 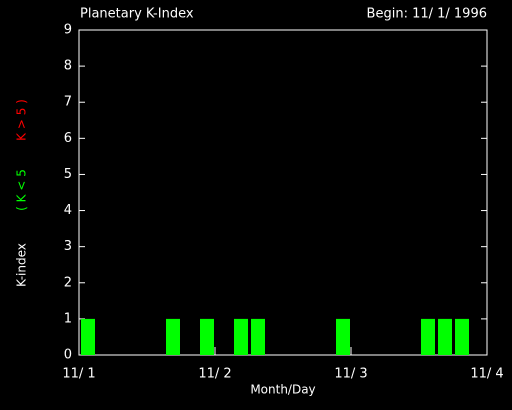 I want to click on x-axis-label: Month/Day, so click(x=282, y=390).